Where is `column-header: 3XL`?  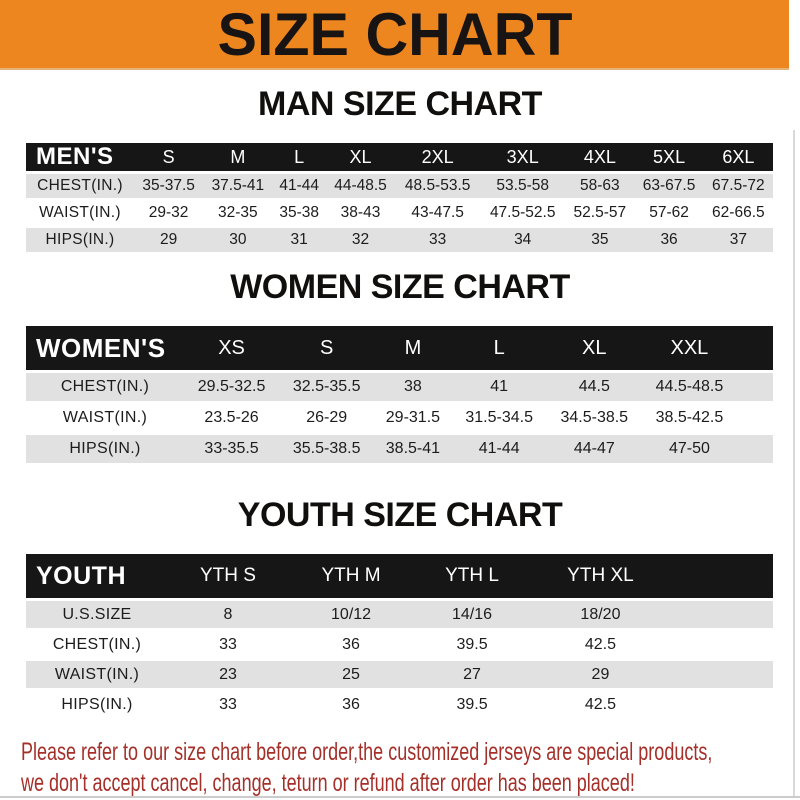 column-header: 3XL is located at coordinates (523, 157).